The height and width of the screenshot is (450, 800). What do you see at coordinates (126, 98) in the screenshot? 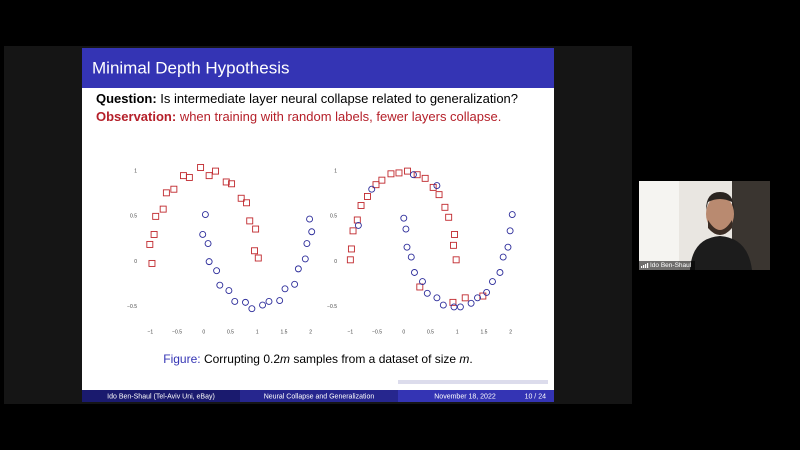
I see `question-label: Question:` at bounding box center [126, 98].